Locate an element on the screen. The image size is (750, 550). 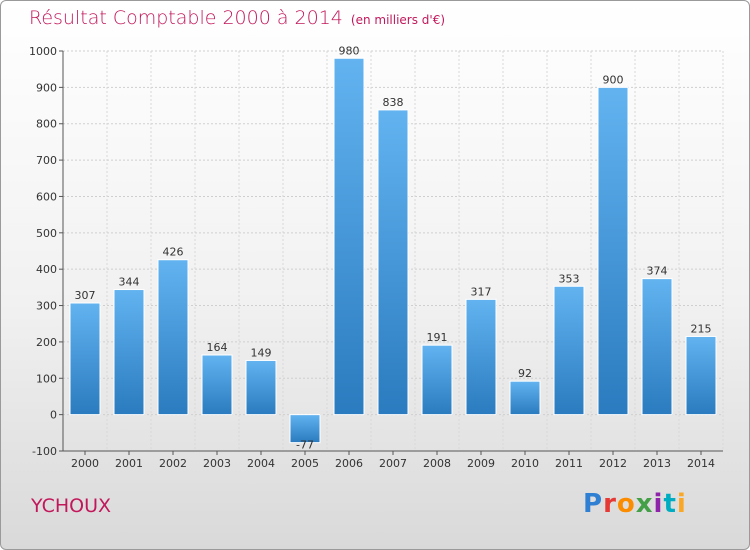
bar-value-label: 191 is located at coordinates (437, 337).